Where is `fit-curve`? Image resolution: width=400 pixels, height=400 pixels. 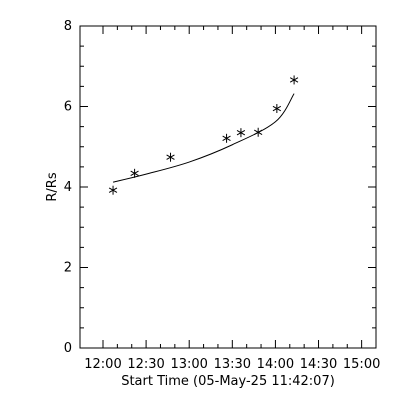 fit-curve is located at coordinates (203, 138).